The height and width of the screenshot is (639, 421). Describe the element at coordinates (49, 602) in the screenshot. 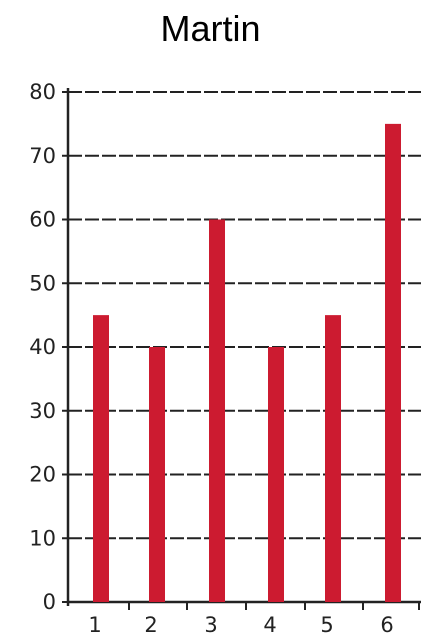

I see `y-tick-label-0: 0` at that location.